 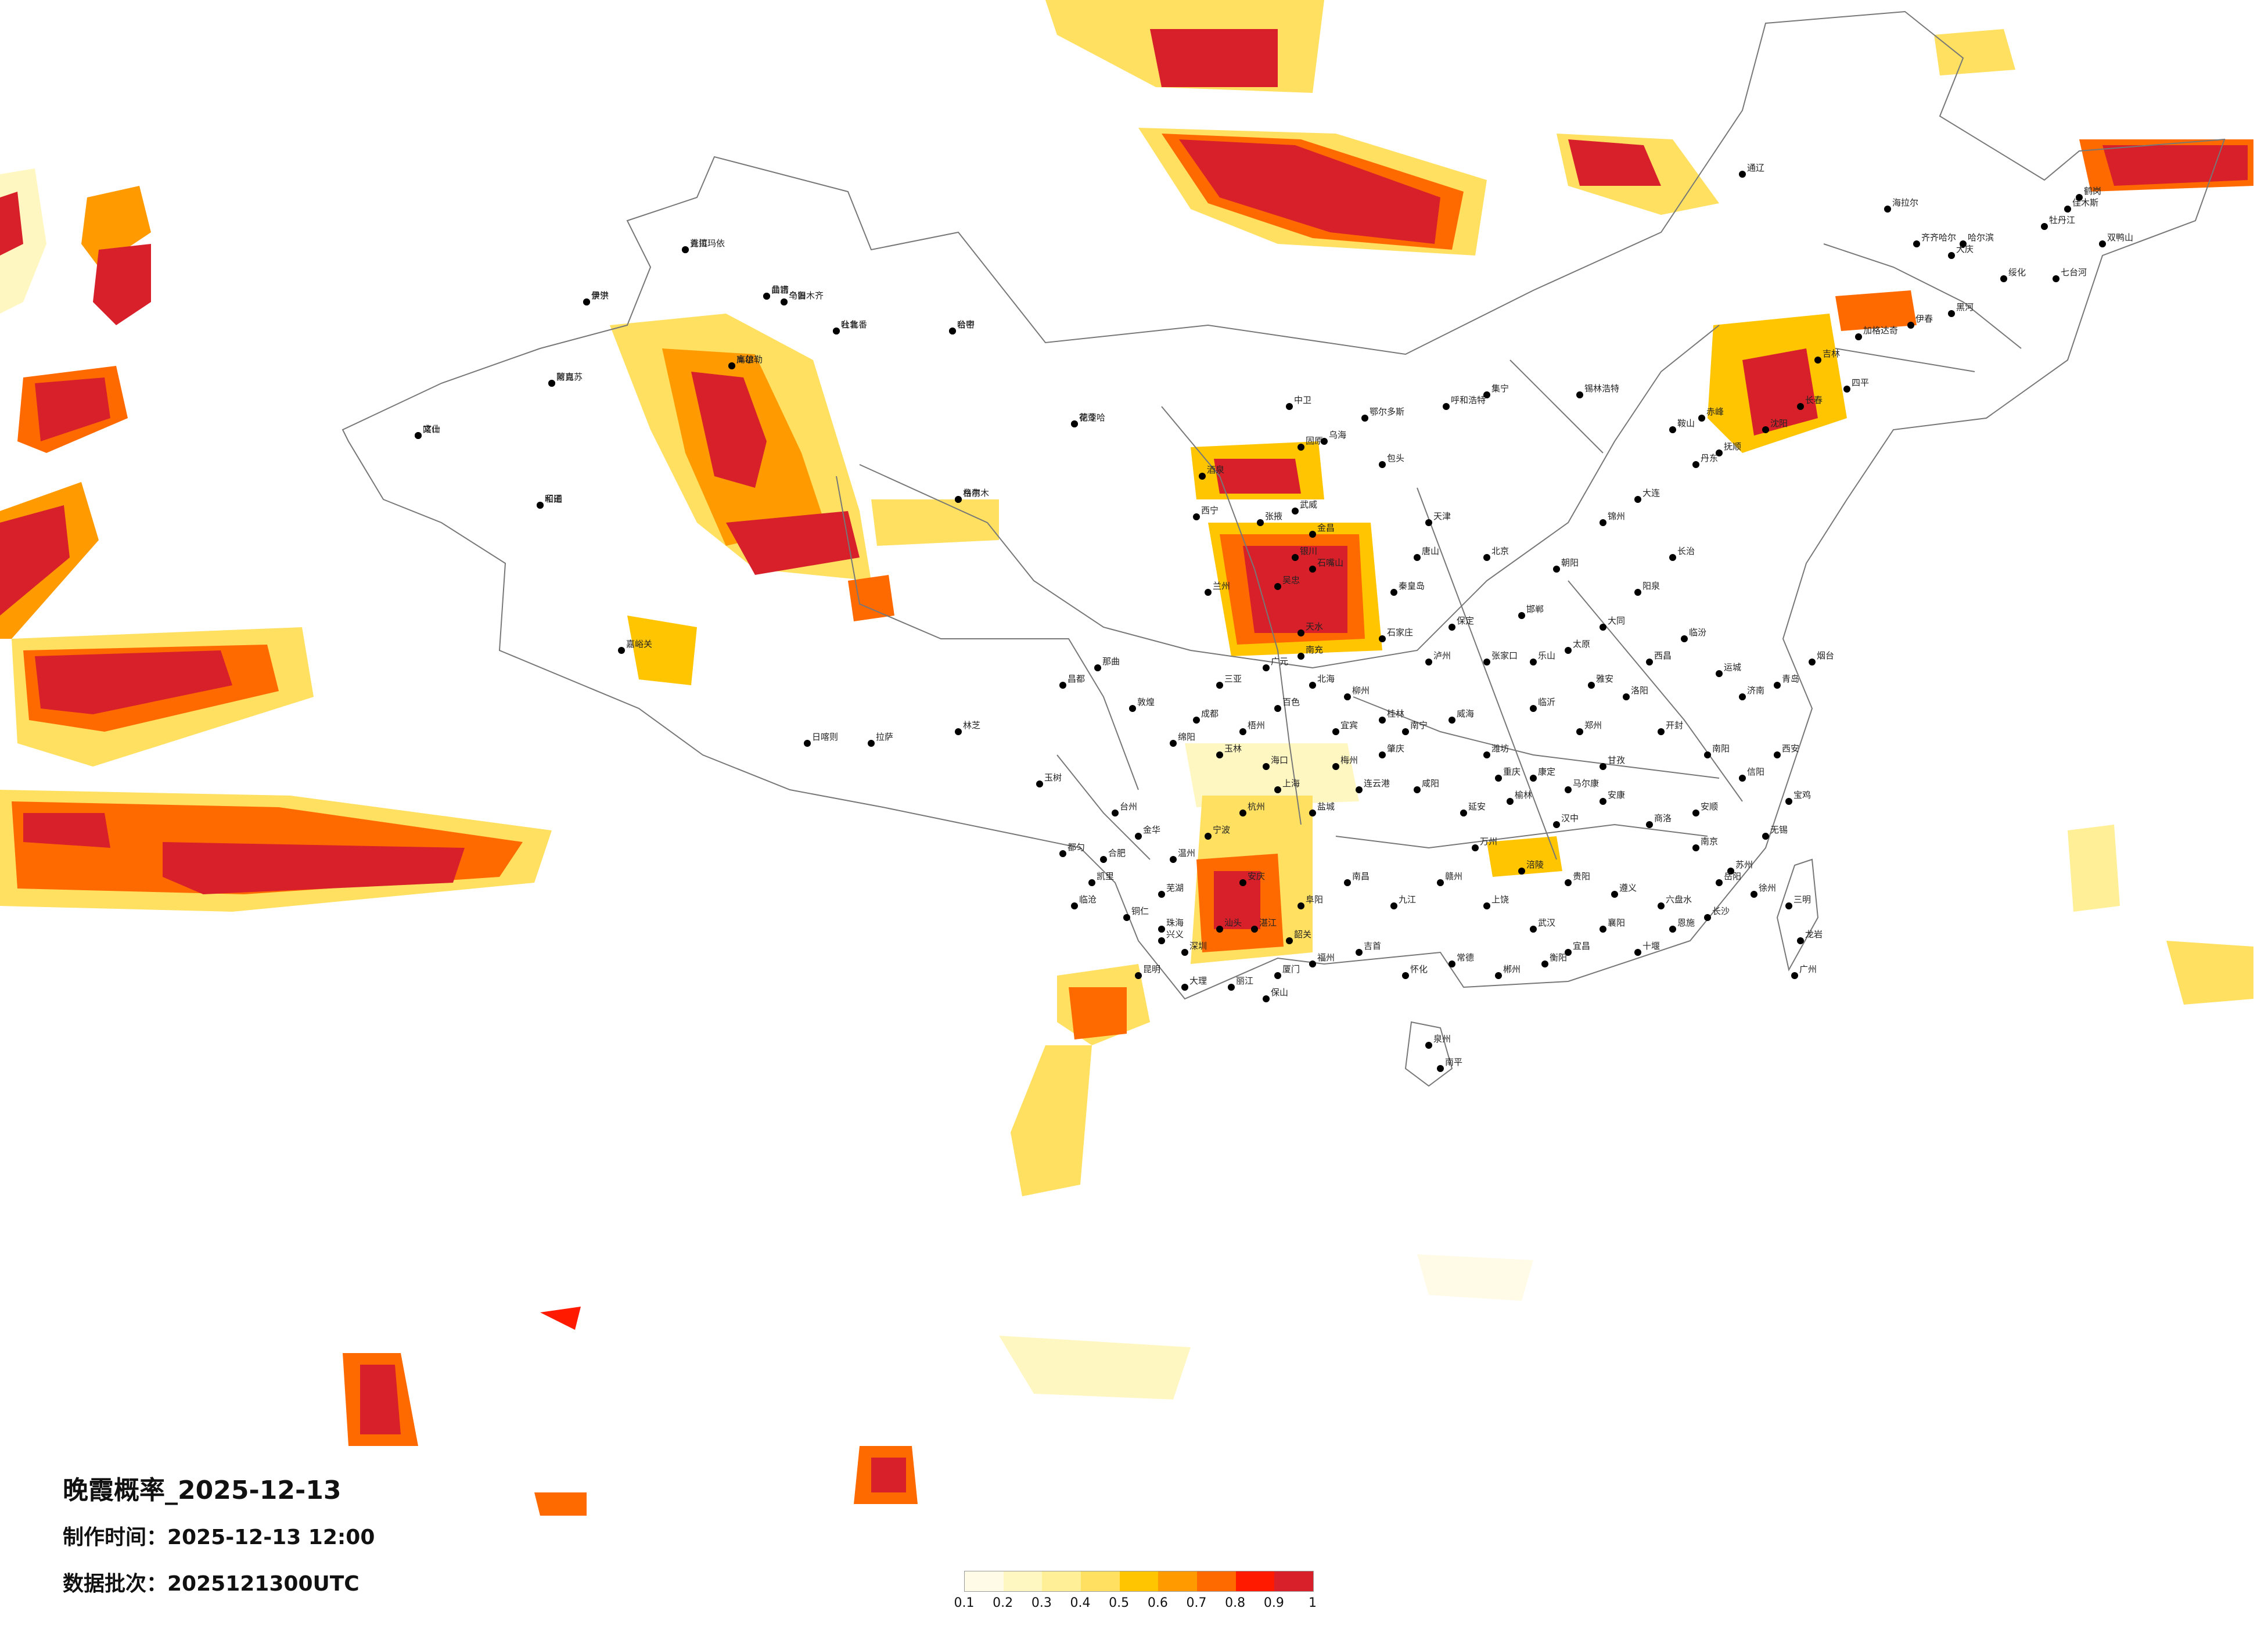 What do you see at coordinates (1310, 444) in the screenshot?
I see `city-marker: 固原` at bounding box center [1310, 444].